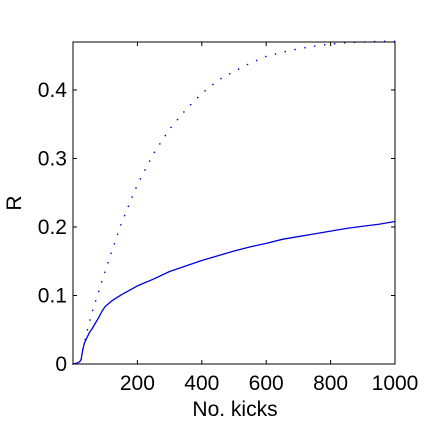 The image size is (436, 433). I want to click on x-tick-label: 1000, so click(395, 383).